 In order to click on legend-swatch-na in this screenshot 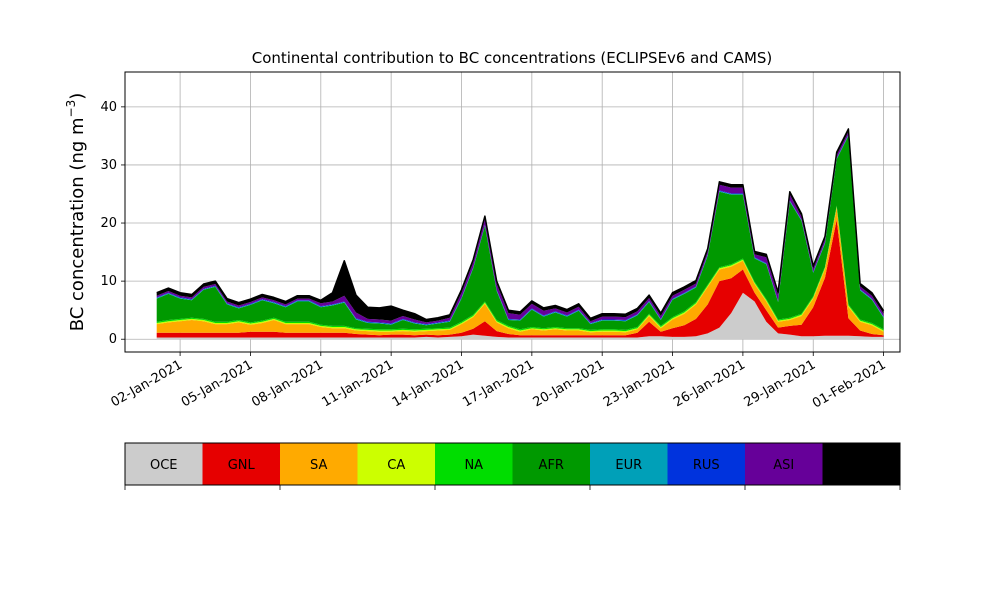, I will do `click(474, 464)`.